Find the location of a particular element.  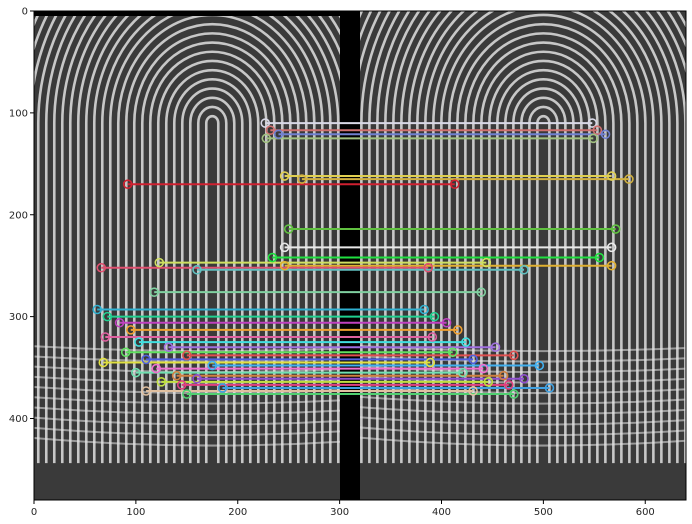

image-separator is located at coordinates (350, 255).